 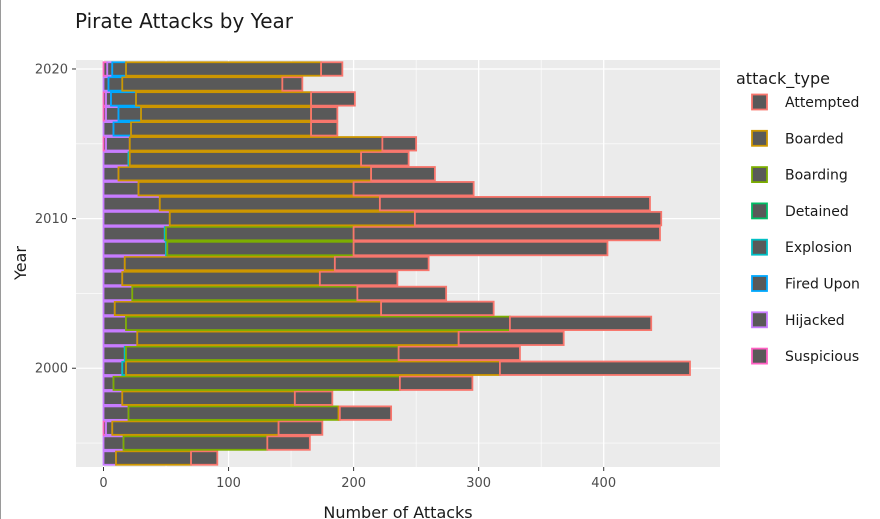 I want to click on bar-1997-hijacked, so click(x=116, y=413).